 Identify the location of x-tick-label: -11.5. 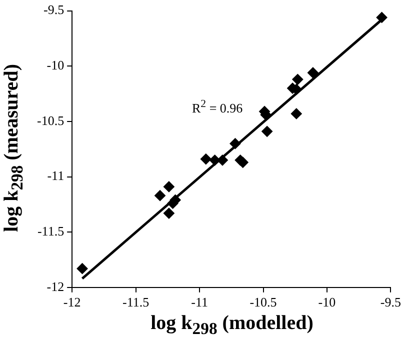
(136, 302).